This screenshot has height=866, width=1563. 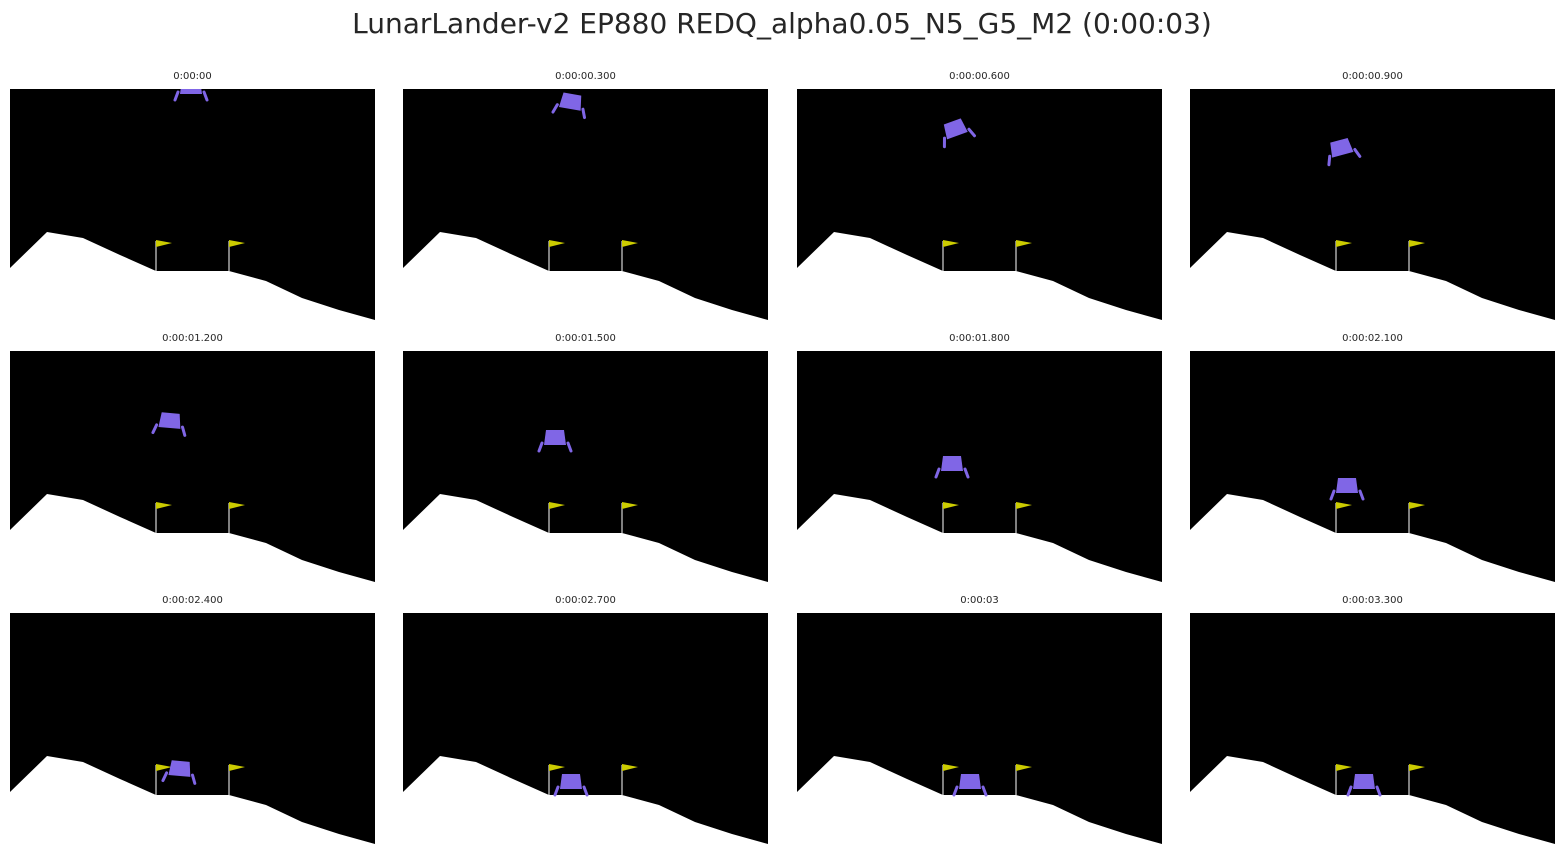 I want to click on frame-label: 0:00:01.800, so click(x=979, y=338).